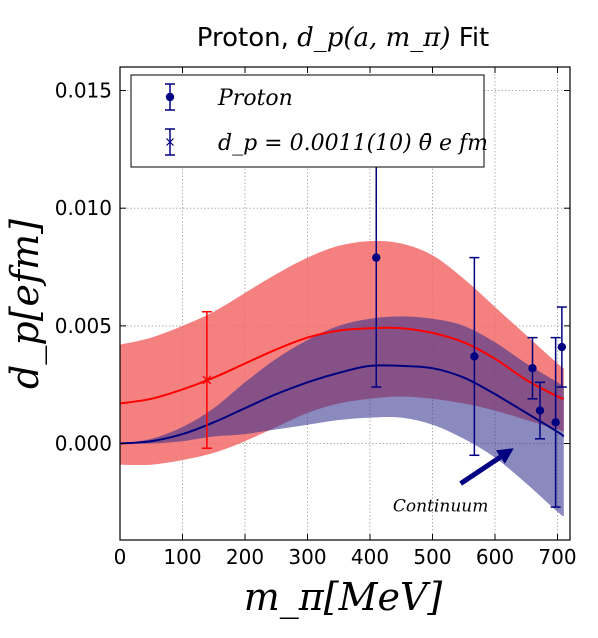  I want to click on x-tick-label: 700, so click(557, 557).